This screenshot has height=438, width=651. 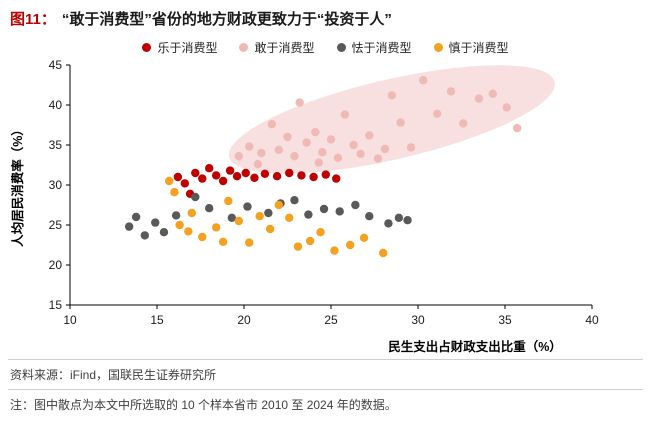 What do you see at coordinates (284, 47) in the screenshot?
I see `legend-label: 敢于消费型` at bounding box center [284, 47].